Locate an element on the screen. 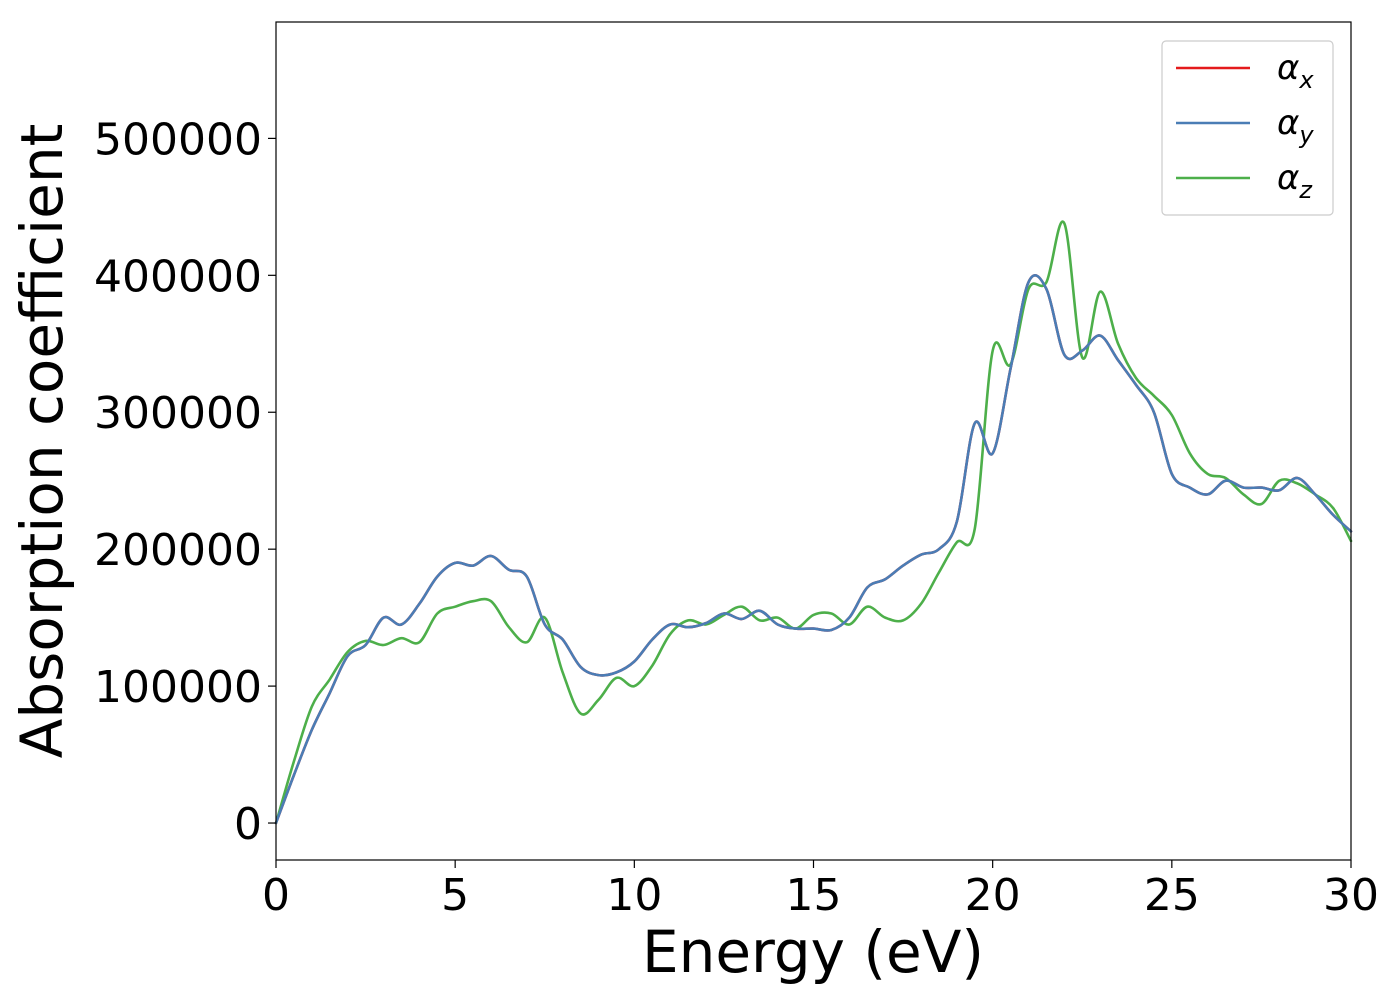 This screenshot has width=1400, height=1000. x-tick-label: 0 is located at coordinates (276, 895).